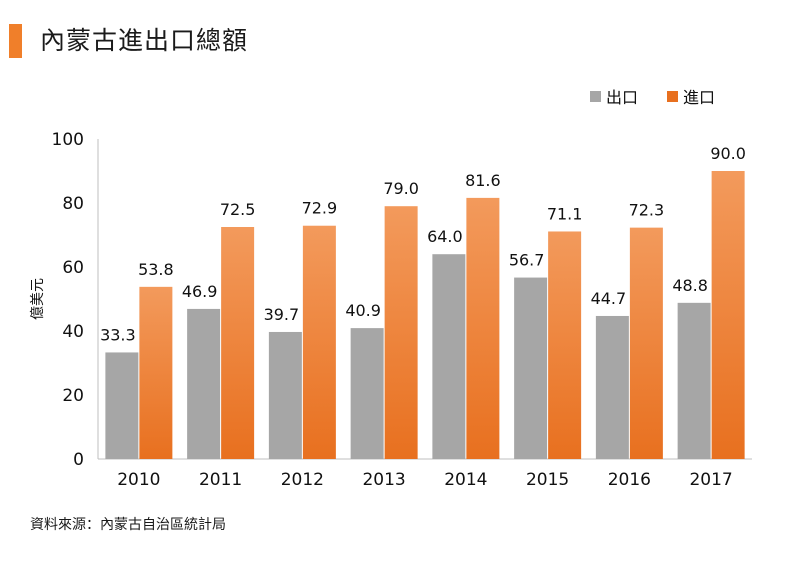 Image resolution: width=794 pixels, height=565 pixels. Describe the element at coordinates (629, 480) in the screenshot. I see `x-tick-label: 2016` at that location.